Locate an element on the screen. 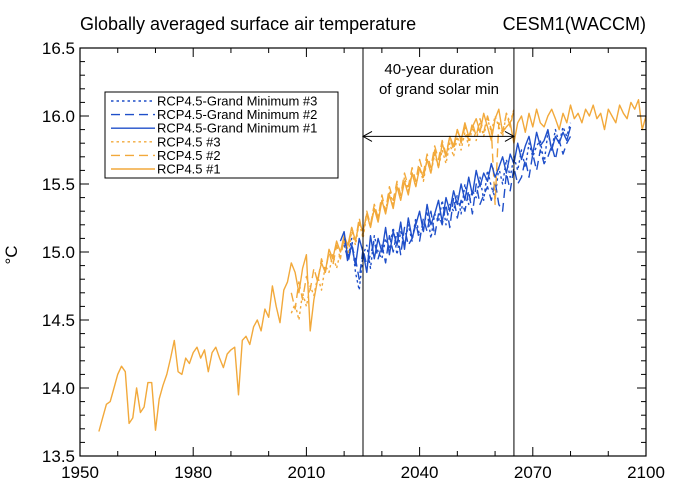  y-tick-label: 14.0 is located at coordinates (58, 388).